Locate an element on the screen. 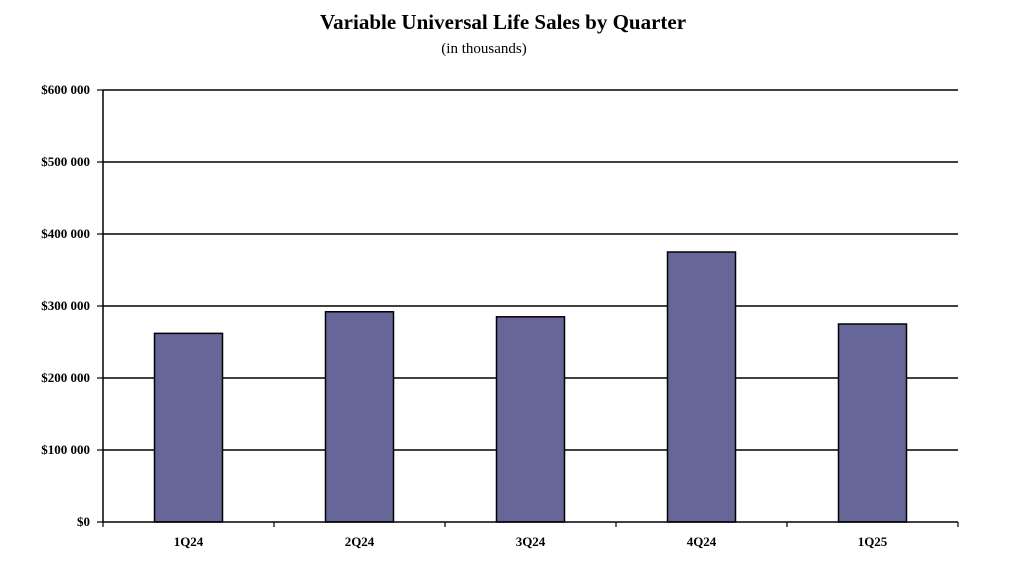 Image resolution: width=1024 pixels, height=585 pixels. x-tick-label: 1Q25 is located at coordinates (873, 541).